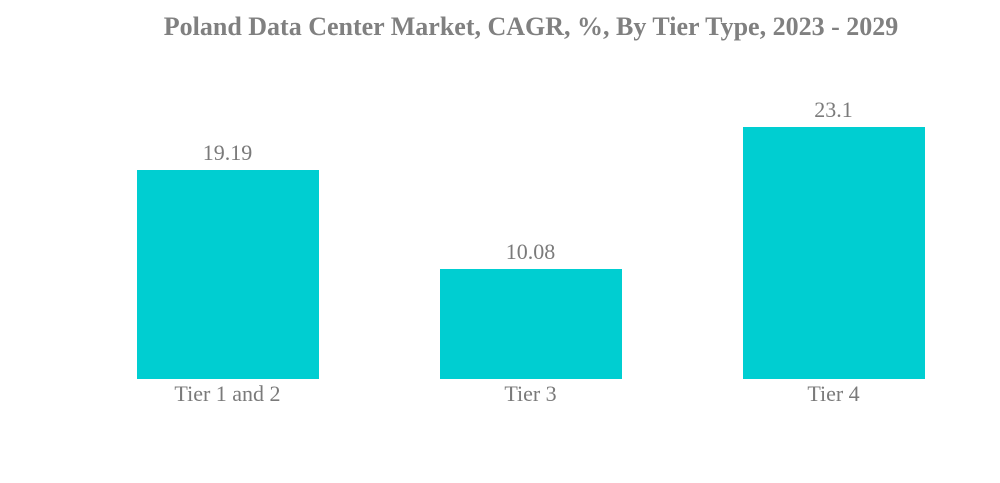 This screenshot has width=1000, height=483. I want to click on category-label-tier-3: Tier 3, so click(530, 393).